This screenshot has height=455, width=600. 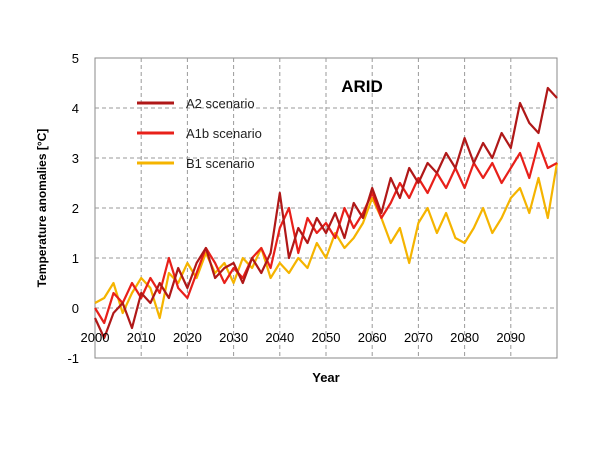 What do you see at coordinates (75, 258) in the screenshot?
I see `y-tick-label: 1` at bounding box center [75, 258].